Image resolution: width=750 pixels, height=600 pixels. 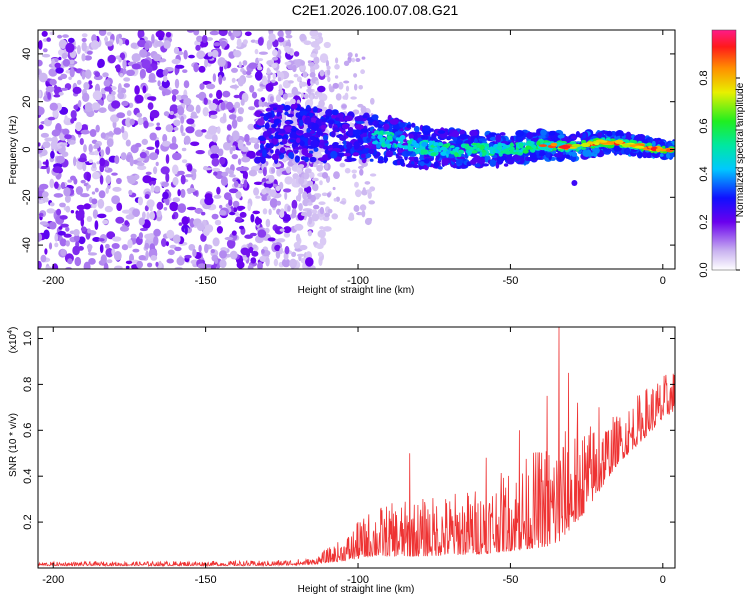 What do you see at coordinates (10, 332) in the screenshot?
I see `snr-scale-exp: 4` at bounding box center [10, 332].